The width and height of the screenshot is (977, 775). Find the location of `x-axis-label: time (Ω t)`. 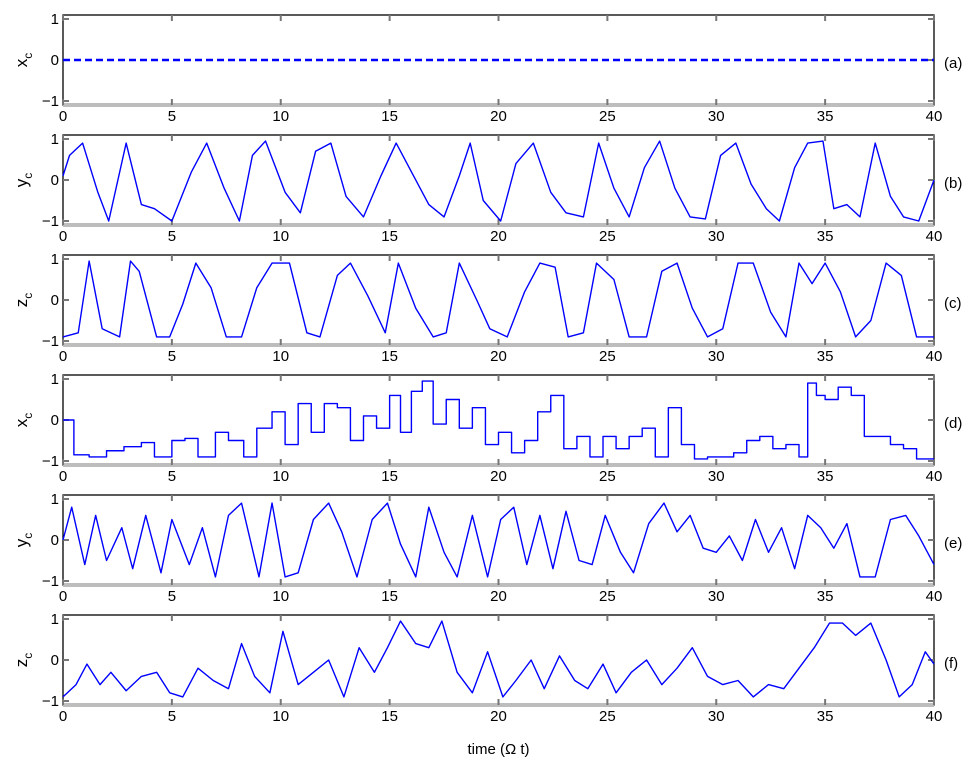

x-axis-label: time (Ω t) is located at coordinates (498, 749).